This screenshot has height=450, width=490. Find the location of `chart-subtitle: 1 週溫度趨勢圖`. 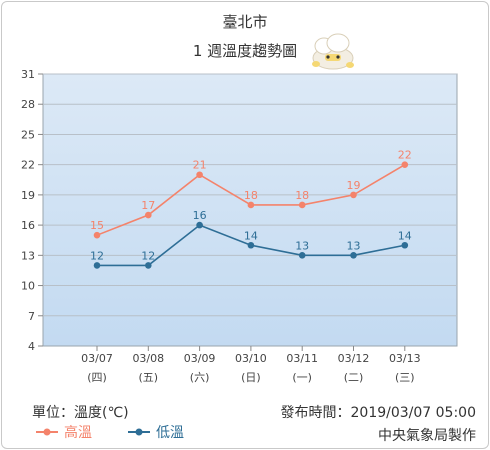

chart-subtitle: 1 週溫度趨勢圖 is located at coordinates (245, 51).